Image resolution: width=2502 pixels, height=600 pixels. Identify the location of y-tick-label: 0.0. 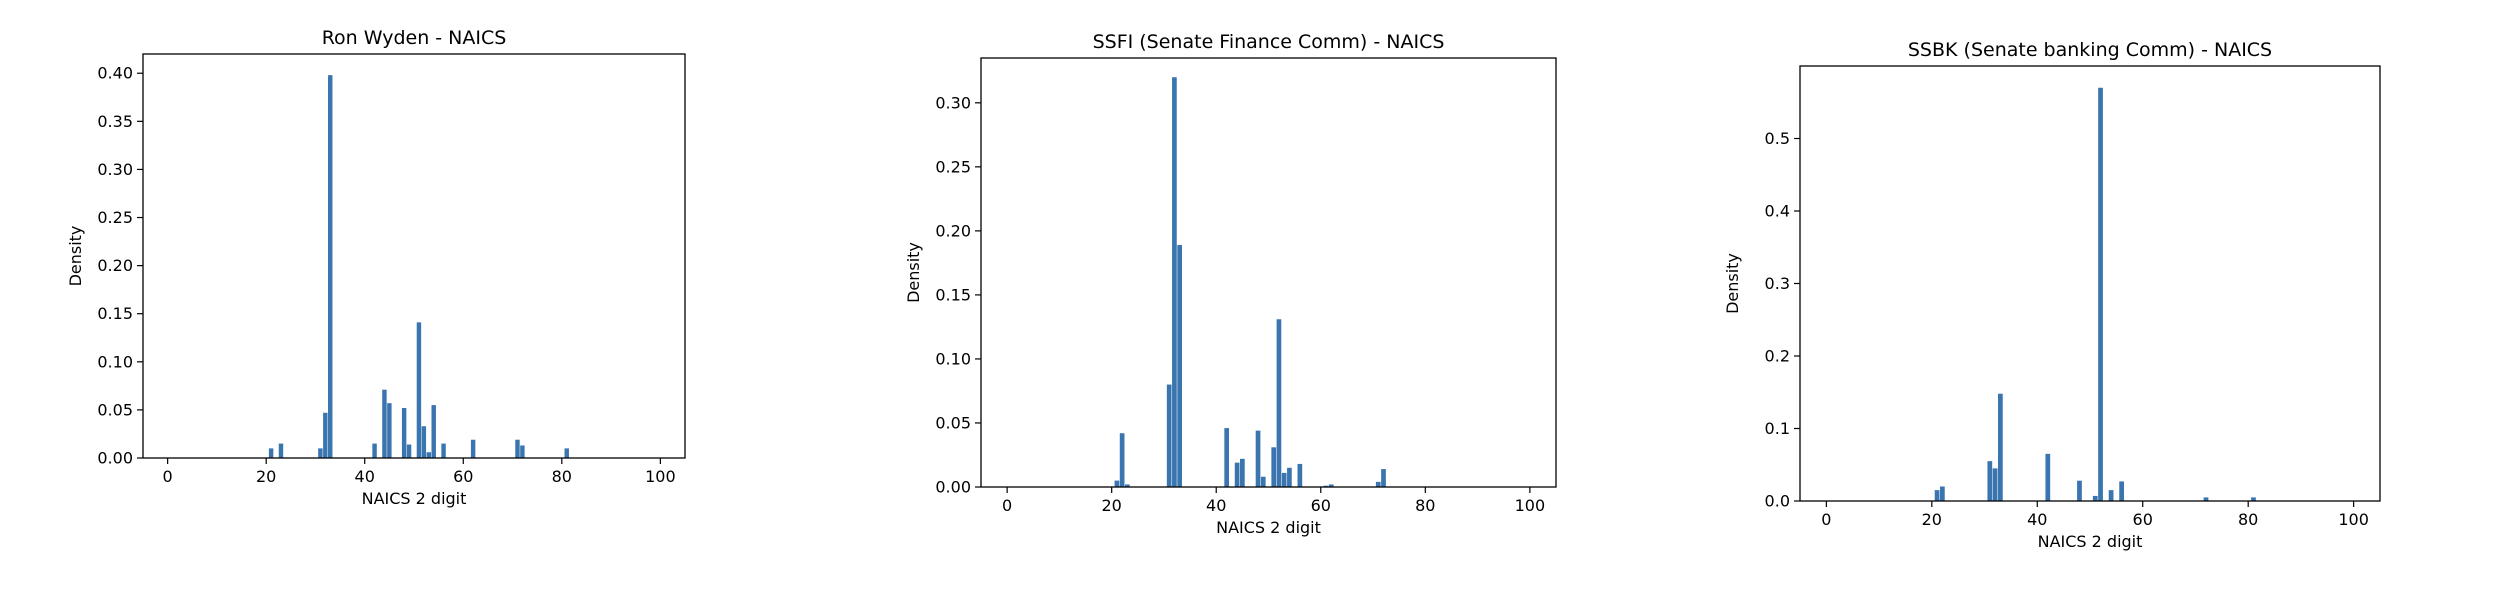
(1777, 501).